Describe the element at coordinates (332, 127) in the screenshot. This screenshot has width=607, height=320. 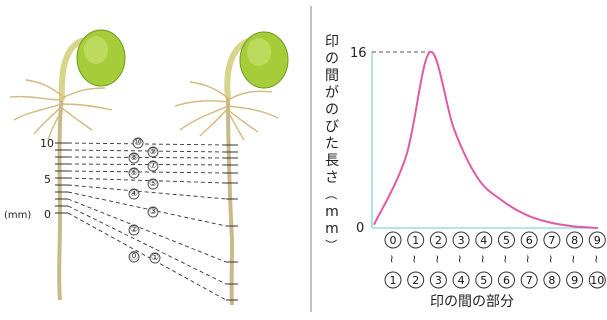
I see `y-axis-label-char: び` at that location.